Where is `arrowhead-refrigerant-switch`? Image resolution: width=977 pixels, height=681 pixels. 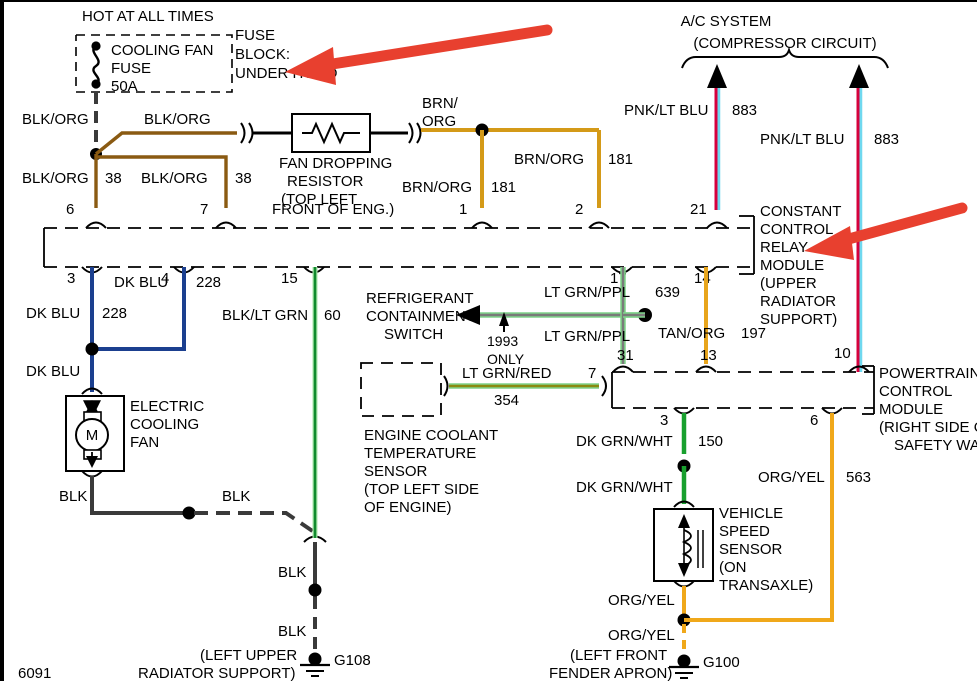 arrowhead-refrigerant-switch is located at coordinates (468, 315).